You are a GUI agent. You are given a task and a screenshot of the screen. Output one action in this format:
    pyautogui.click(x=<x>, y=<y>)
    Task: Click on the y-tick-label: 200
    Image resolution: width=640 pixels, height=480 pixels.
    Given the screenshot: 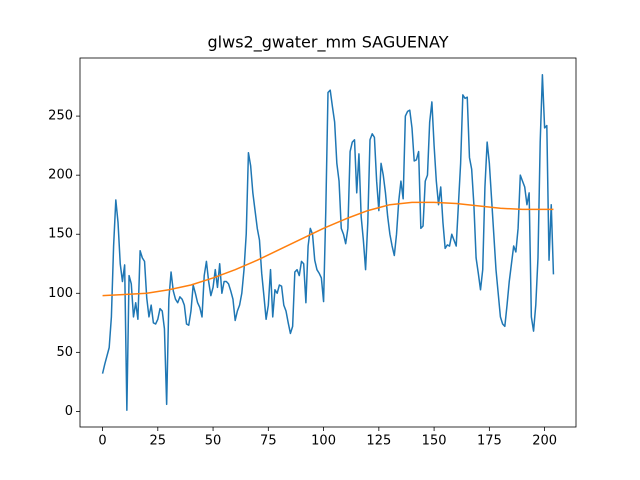 What is the action you would take?
    pyautogui.click(x=60, y=175)
    